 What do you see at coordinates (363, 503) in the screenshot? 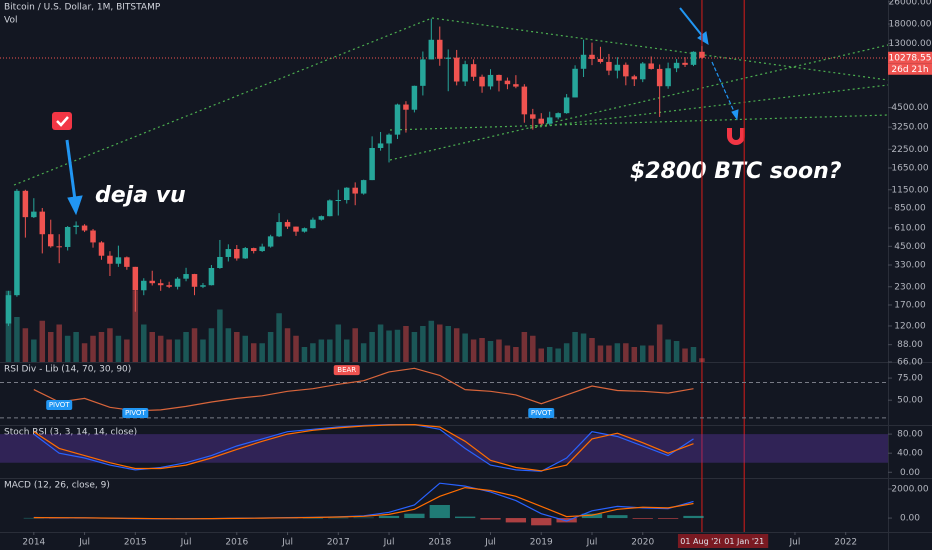
I see `series-line` at bounding box center [363, 503].